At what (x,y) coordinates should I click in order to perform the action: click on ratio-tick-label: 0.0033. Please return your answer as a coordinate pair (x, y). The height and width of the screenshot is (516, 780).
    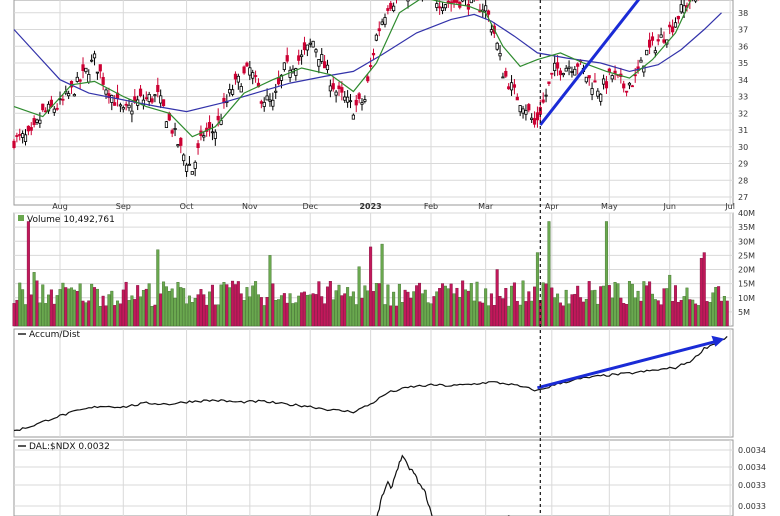
    Looking at the image, I should click on (752, 485).